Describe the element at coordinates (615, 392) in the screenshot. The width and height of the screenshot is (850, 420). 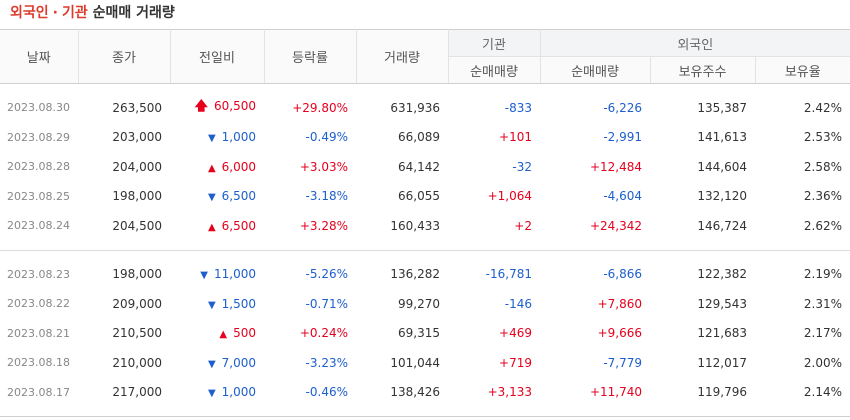
I see `cell-foreign-net: +11,740` at that location.